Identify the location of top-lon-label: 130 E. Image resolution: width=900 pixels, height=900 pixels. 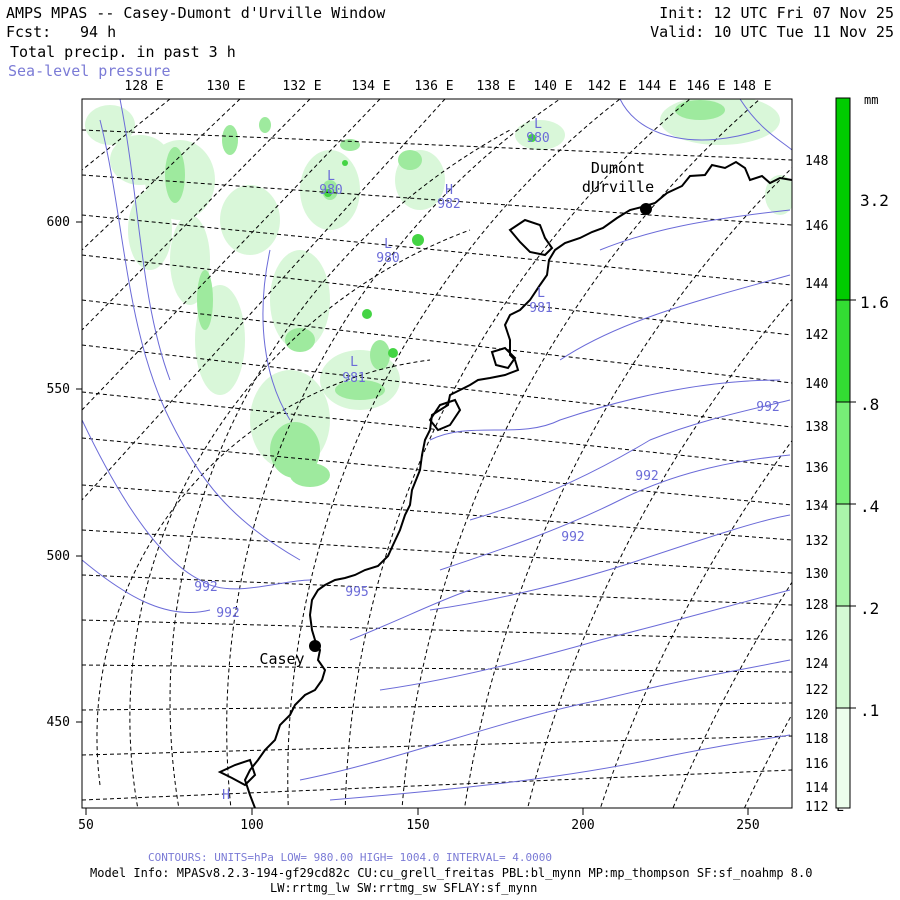
(225, 86).